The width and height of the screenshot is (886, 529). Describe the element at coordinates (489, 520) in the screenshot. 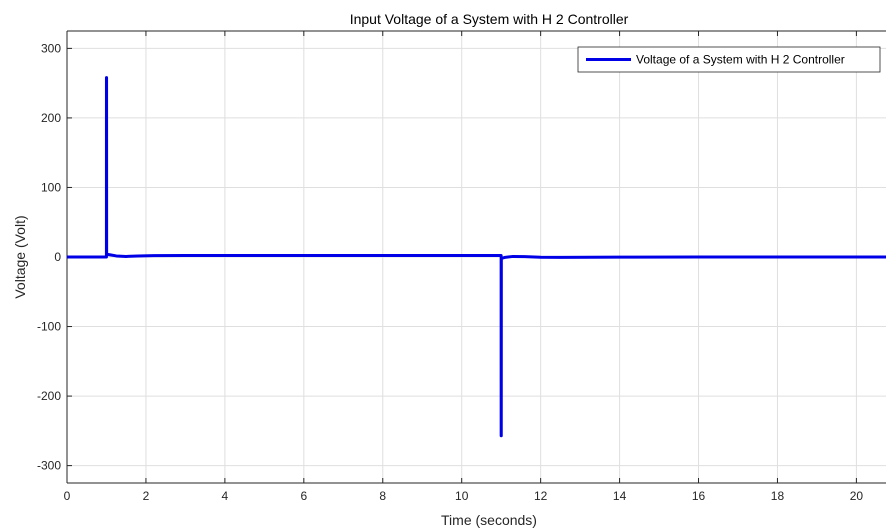

I see `x-axis-title: Time (seconds)` at that location.